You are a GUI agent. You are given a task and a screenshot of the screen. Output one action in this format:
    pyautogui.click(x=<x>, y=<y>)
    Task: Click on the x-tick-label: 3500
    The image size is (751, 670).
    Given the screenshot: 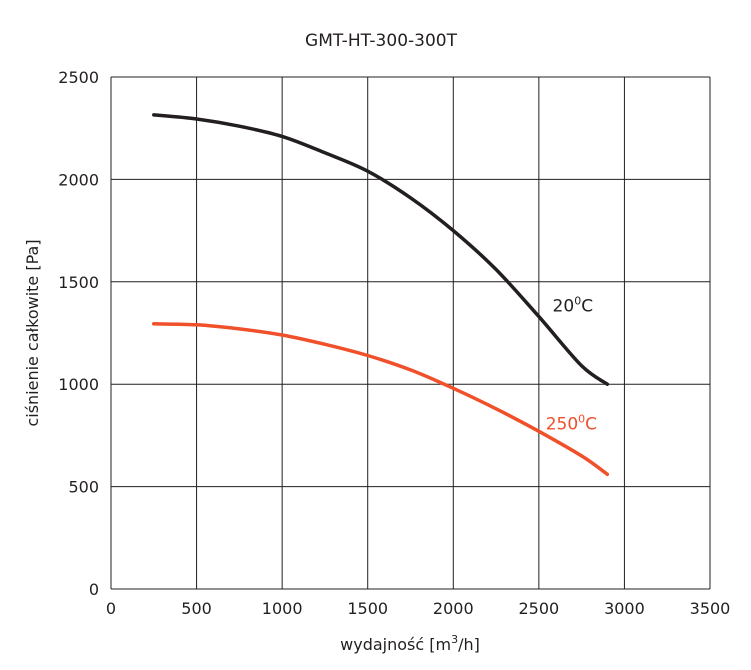 What is the action you would take?
    pyautogui.click(x=710, y=608)
    